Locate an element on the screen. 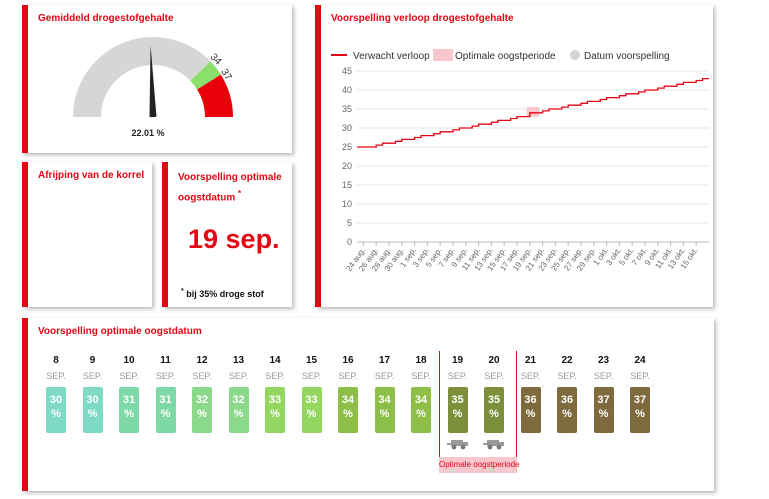  y-tick-label: 15 is located at coordinates (347, 185).